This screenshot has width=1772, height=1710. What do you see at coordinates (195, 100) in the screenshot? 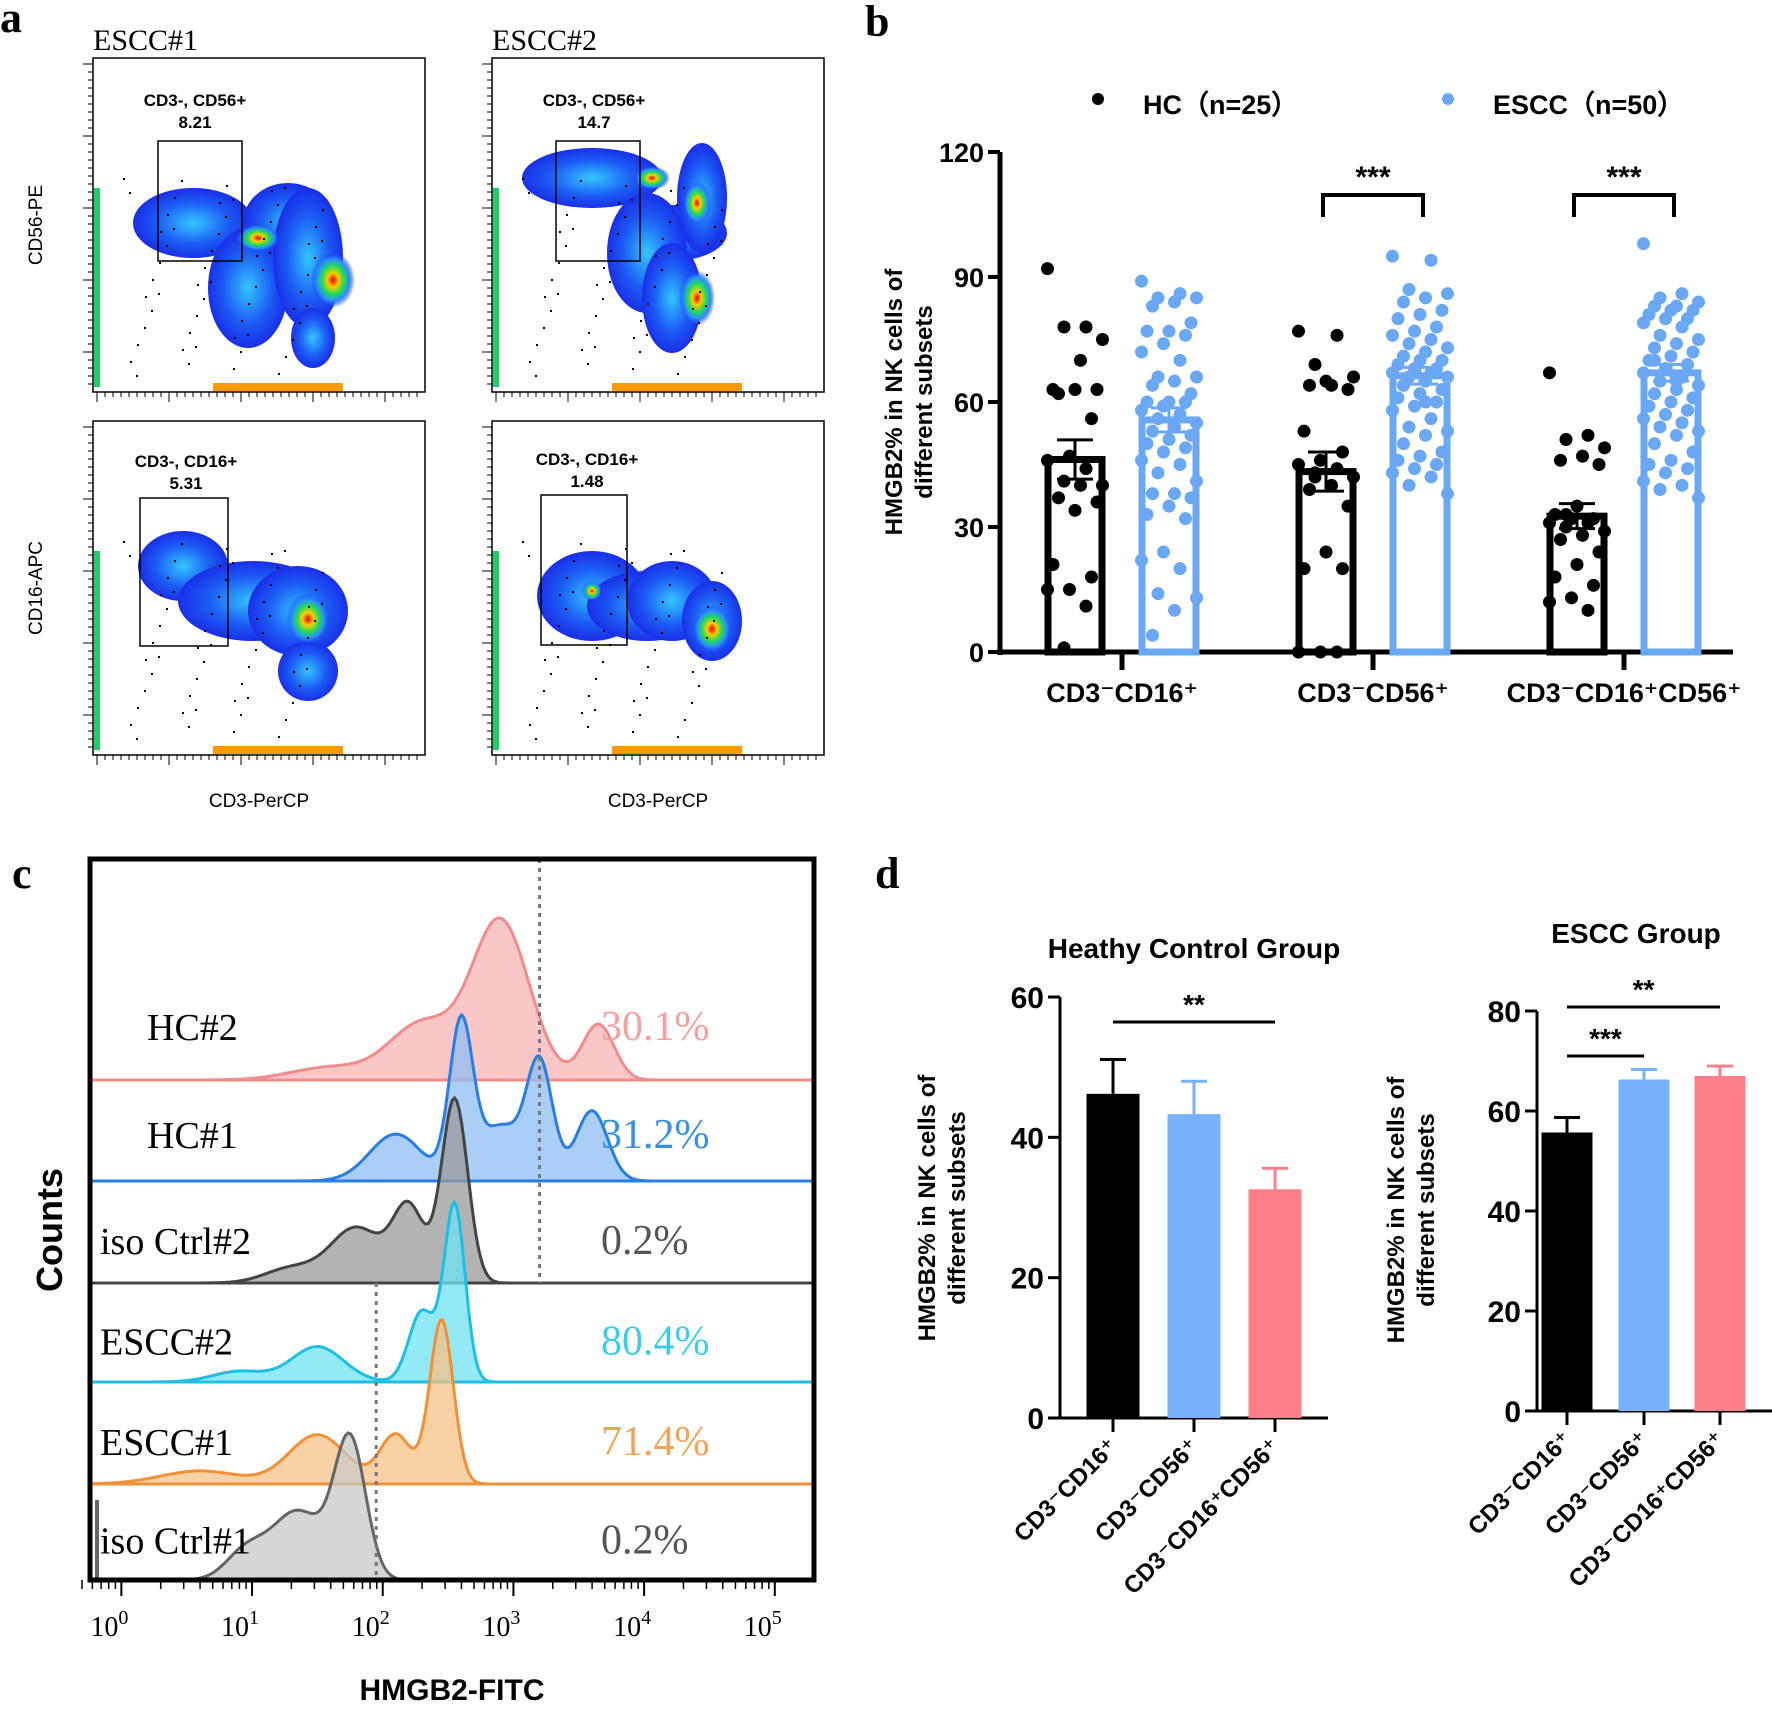
I see `gate-name: CD3-, CD56+` at bounding box center [195, 100].